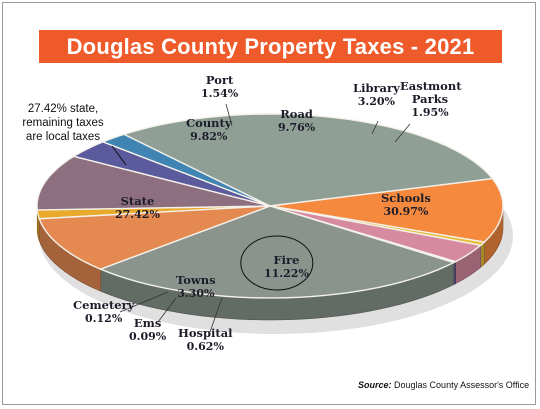  I want to click on leader-port, so click(229, 115).